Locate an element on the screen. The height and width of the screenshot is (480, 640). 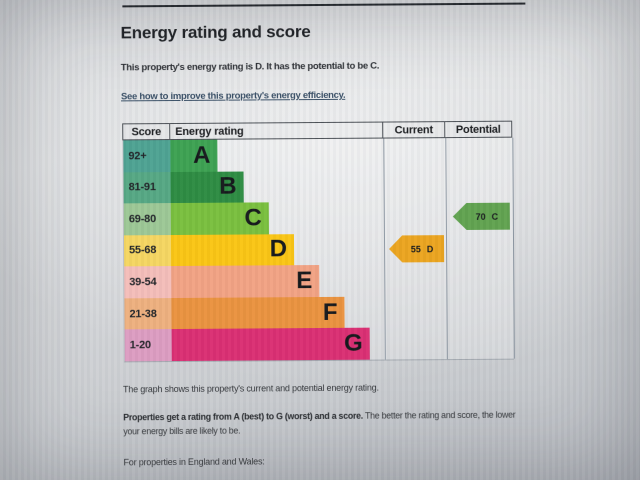
band-row-d: 55-68 D is located at coordinates (253, 250).